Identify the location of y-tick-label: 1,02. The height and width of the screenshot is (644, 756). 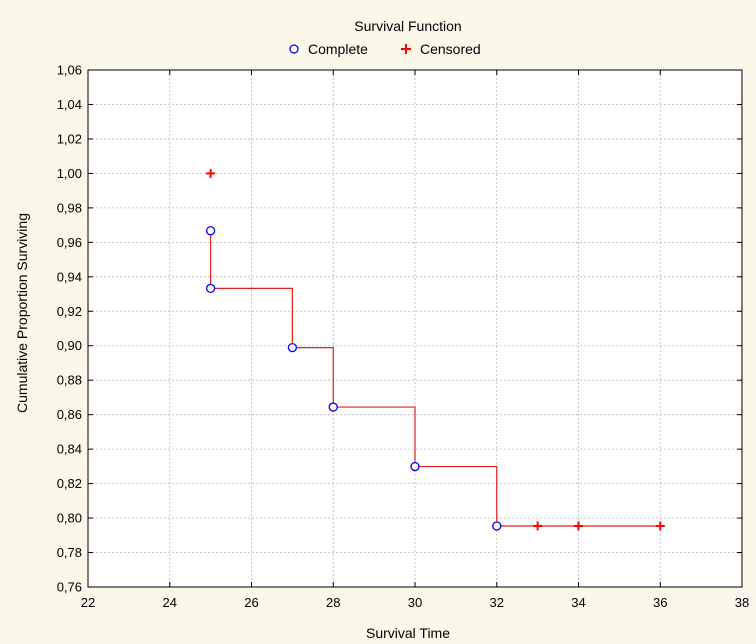
(69, 138).